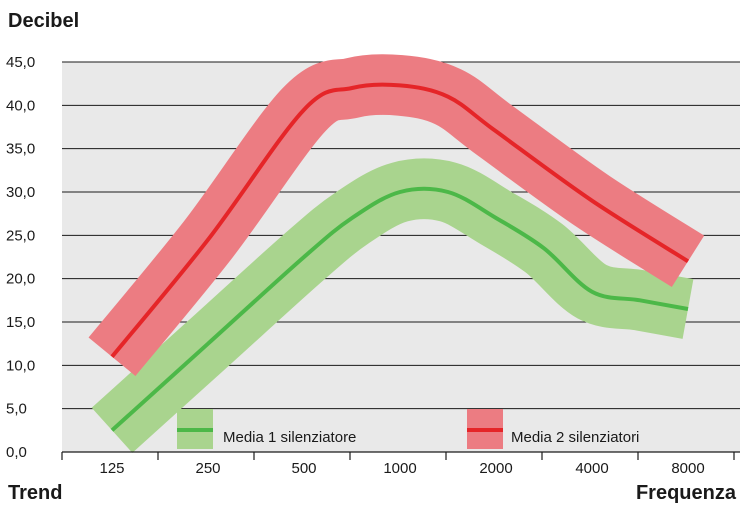  I want to click on x-tick-label: 2000, so click(495, 468).